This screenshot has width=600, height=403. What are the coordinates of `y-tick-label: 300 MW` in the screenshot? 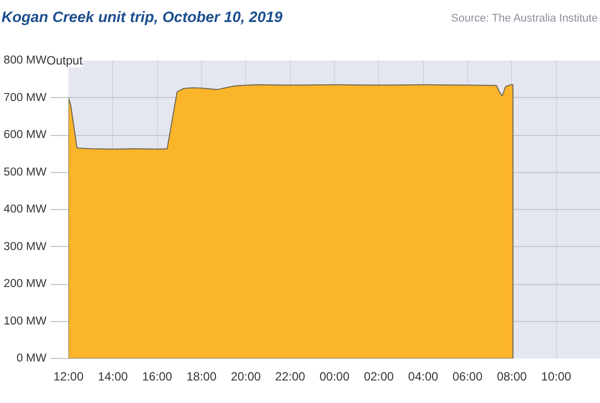 It's located at (25, 246).